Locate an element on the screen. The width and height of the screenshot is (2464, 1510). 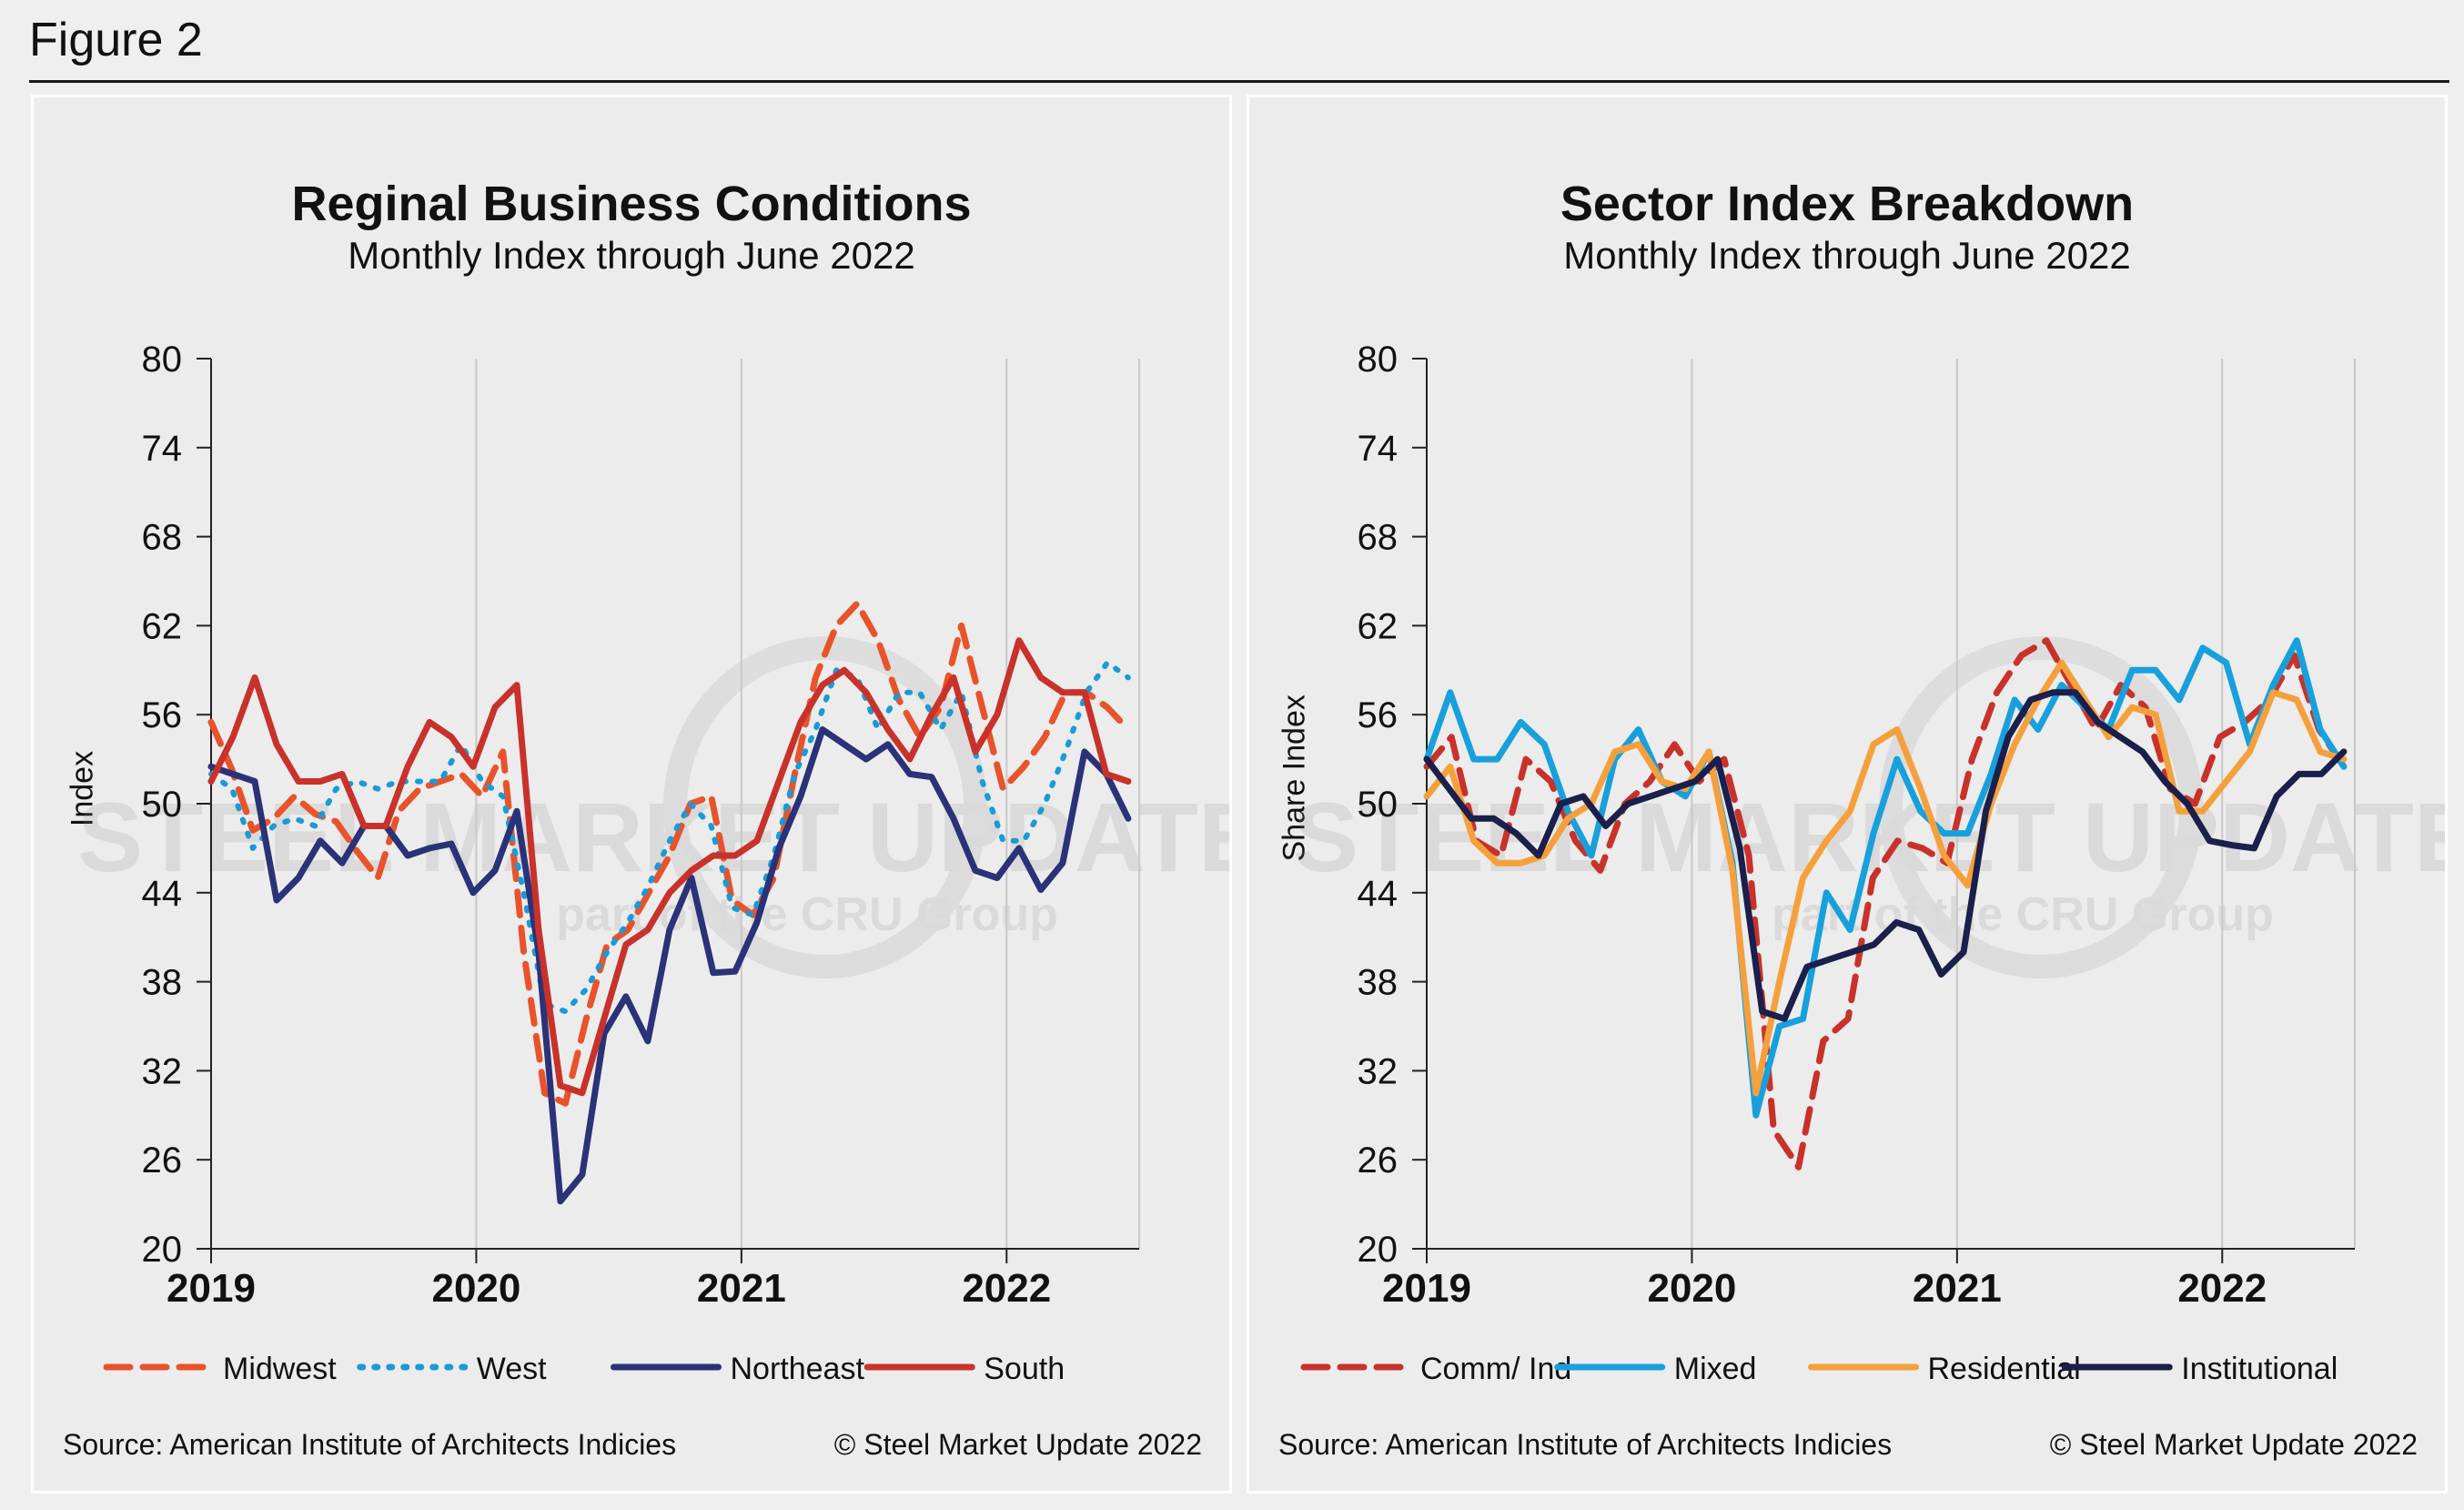
legend-item: Institutional is located at coordinates (2199, 1369).